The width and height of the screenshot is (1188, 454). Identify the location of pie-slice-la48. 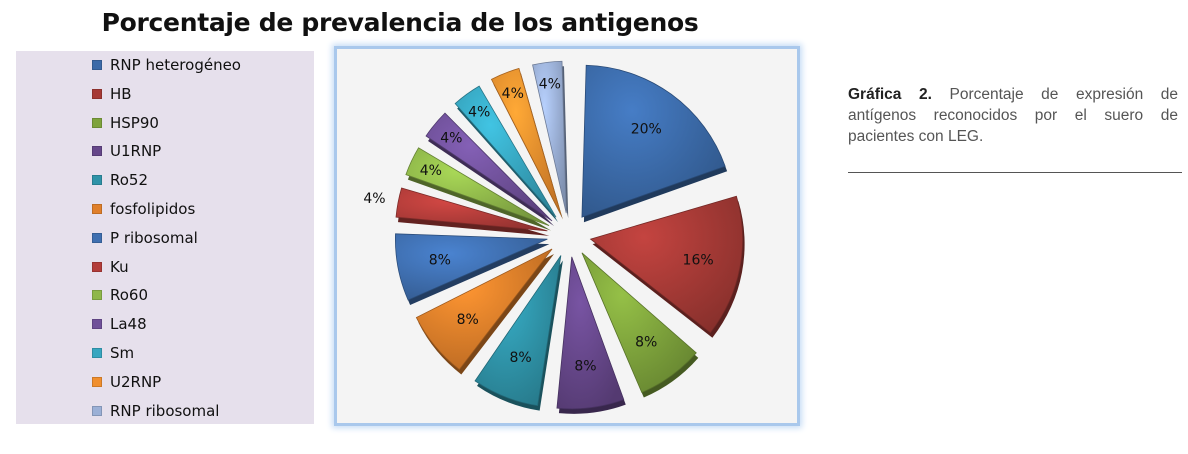
(489, 167).